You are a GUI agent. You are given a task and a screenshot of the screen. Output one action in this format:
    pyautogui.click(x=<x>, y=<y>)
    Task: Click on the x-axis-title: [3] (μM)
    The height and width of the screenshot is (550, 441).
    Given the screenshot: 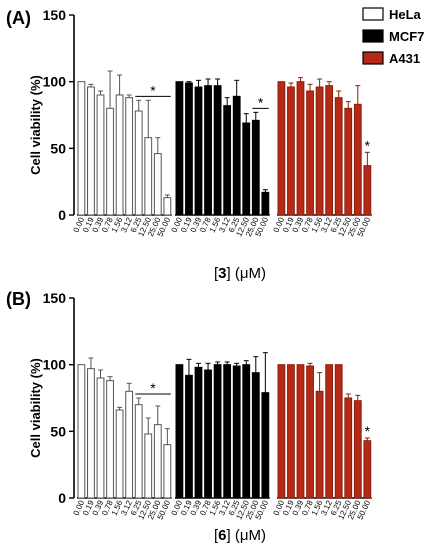 What is the action you would take?
    pyautogui.click(x=240, y=273)
    